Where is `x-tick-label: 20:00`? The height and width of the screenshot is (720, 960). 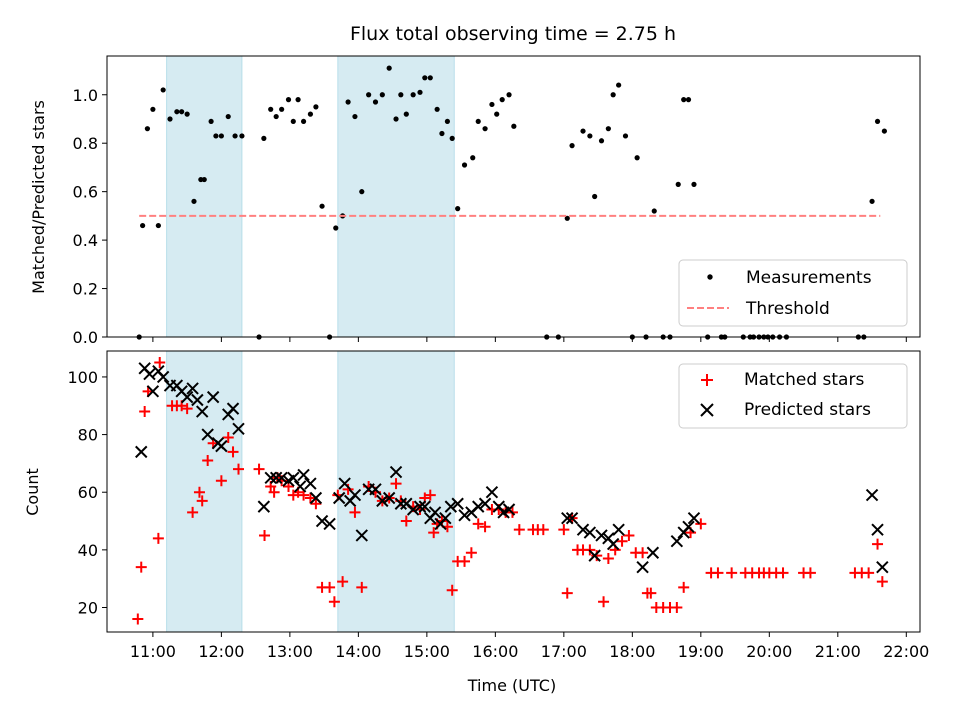
x-tick-label: 20:00 is located at coordinates (769, 651).